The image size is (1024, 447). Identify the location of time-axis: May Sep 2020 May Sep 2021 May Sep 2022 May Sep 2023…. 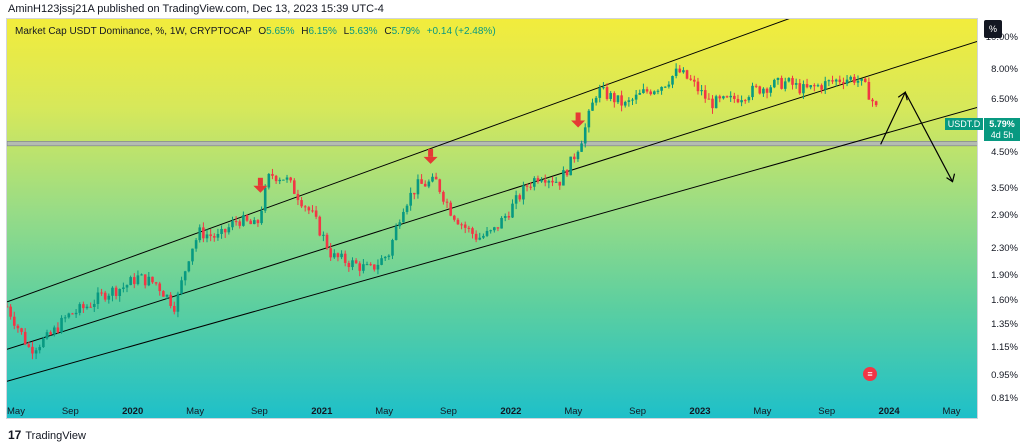
(492, 411).